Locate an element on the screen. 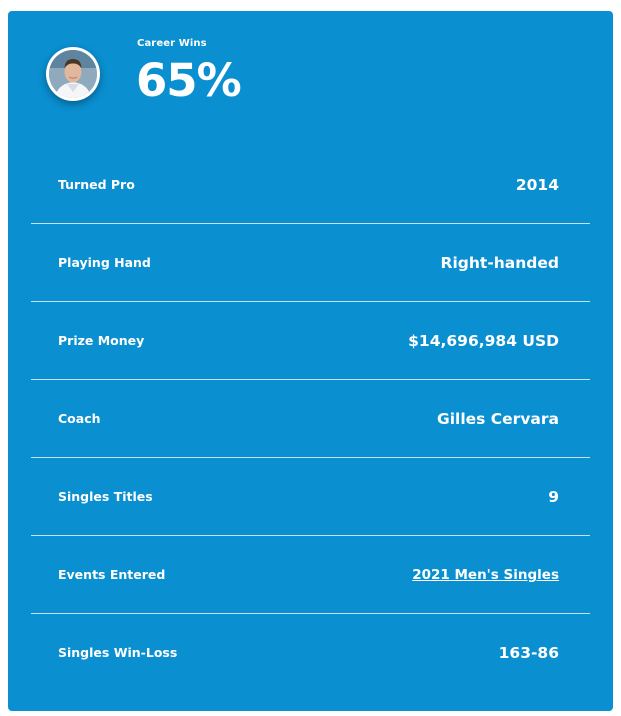 The width and height of the screenshot is (621, 716). stat-value: 9 is located at coordinates (553, 497).